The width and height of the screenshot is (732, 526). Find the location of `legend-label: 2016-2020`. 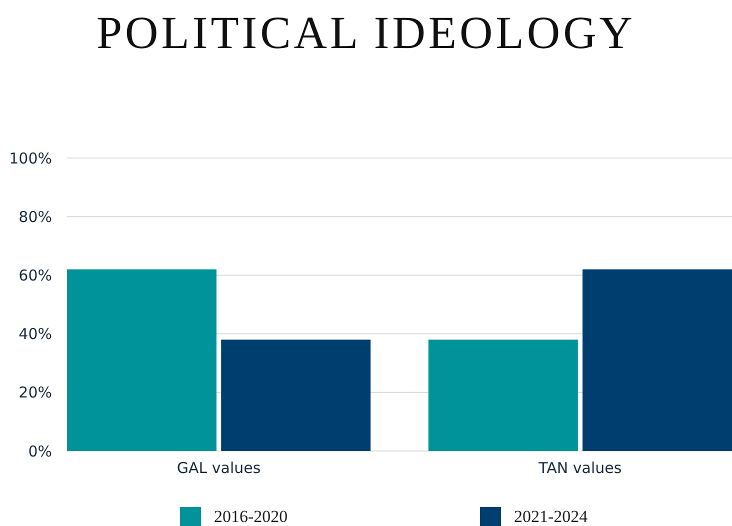

legend-label: 2016-2020 is located at coordinates (251, 516).